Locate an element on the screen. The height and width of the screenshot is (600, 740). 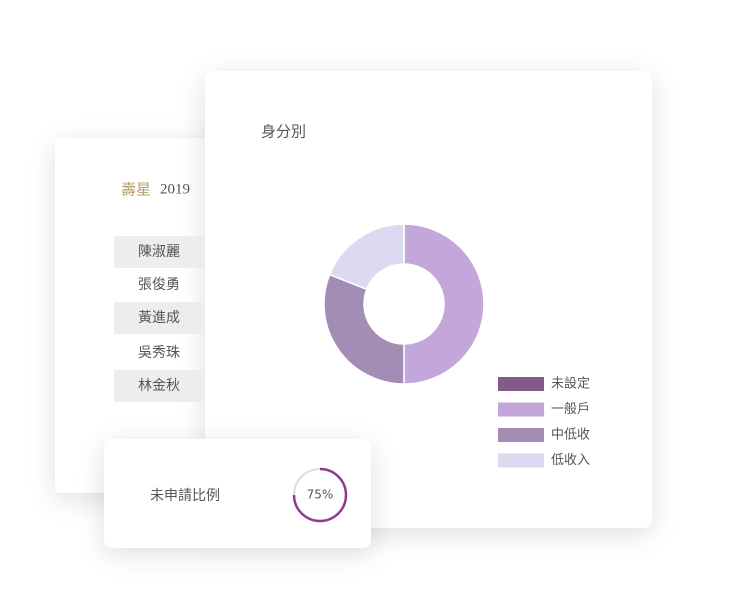
gauge-value: 75% is located at coordinates (320, 495).